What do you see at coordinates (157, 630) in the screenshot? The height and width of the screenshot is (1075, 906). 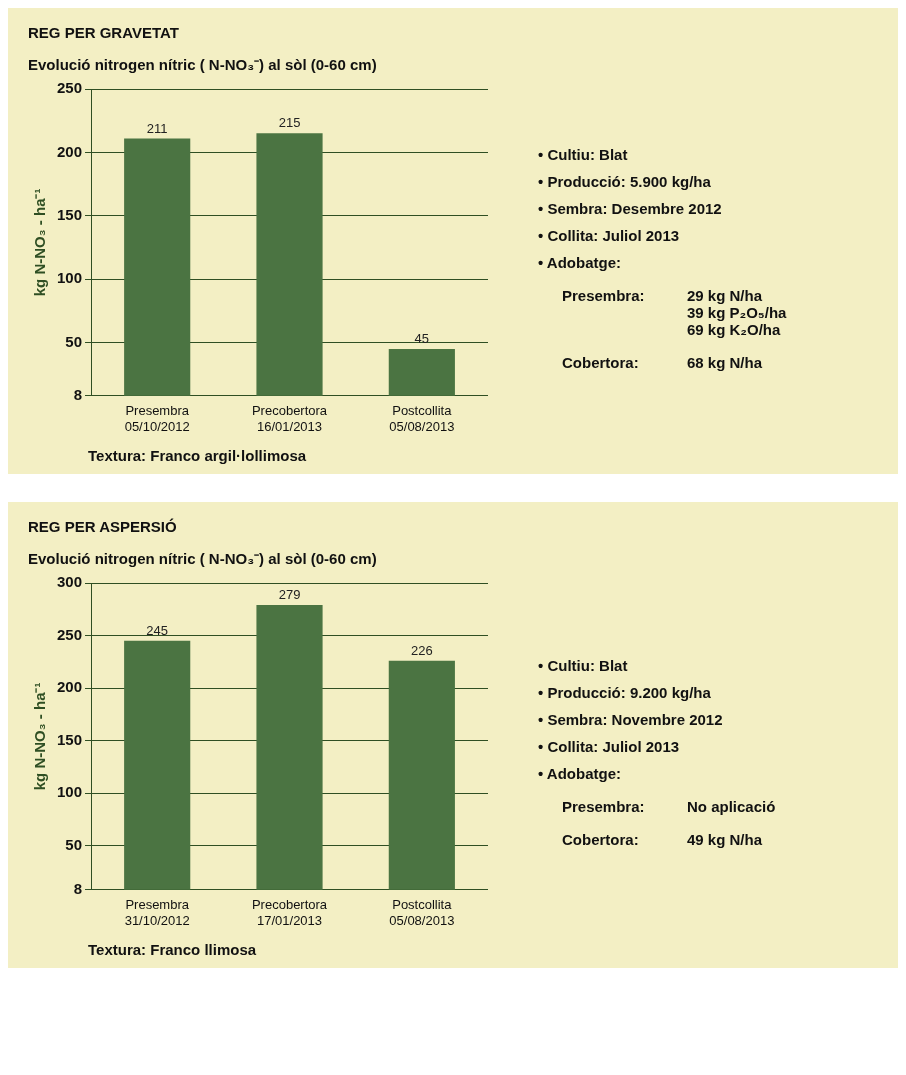 I see `data-label: 245` at bounding box center [157, 630].